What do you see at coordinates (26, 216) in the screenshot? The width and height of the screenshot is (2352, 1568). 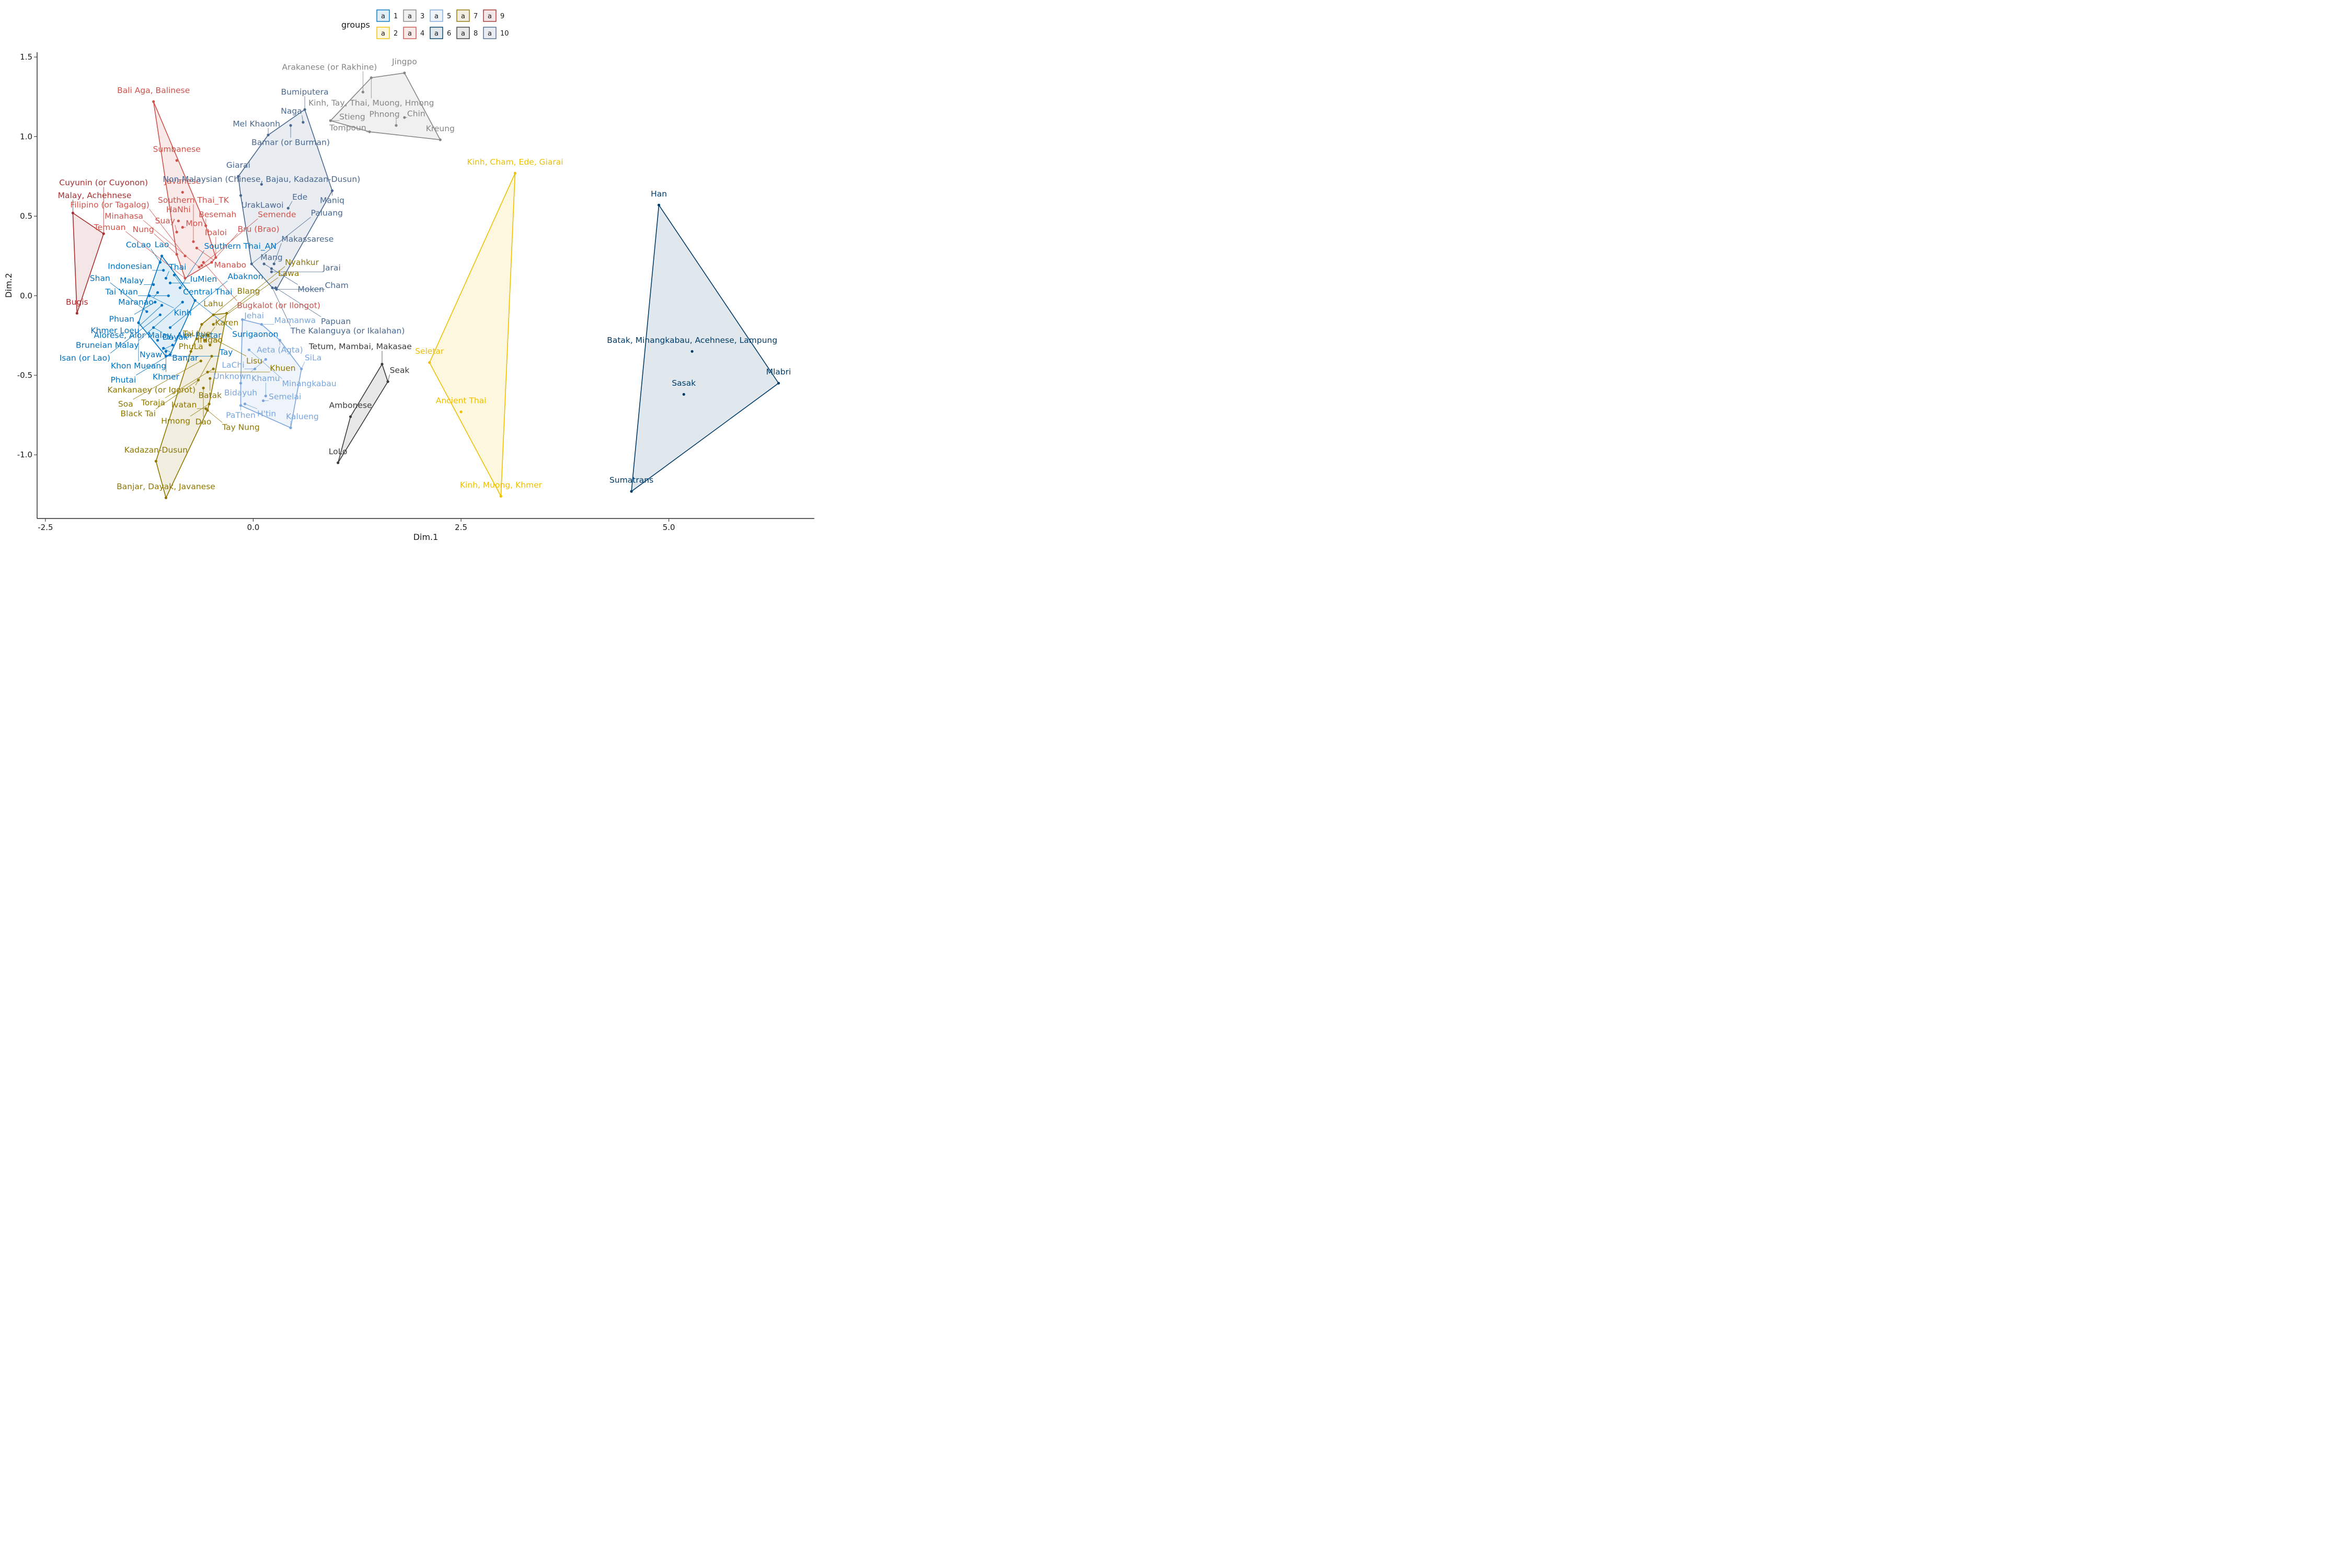 I see `y-tick-label: 0.5` at bounding box center [26, 216].